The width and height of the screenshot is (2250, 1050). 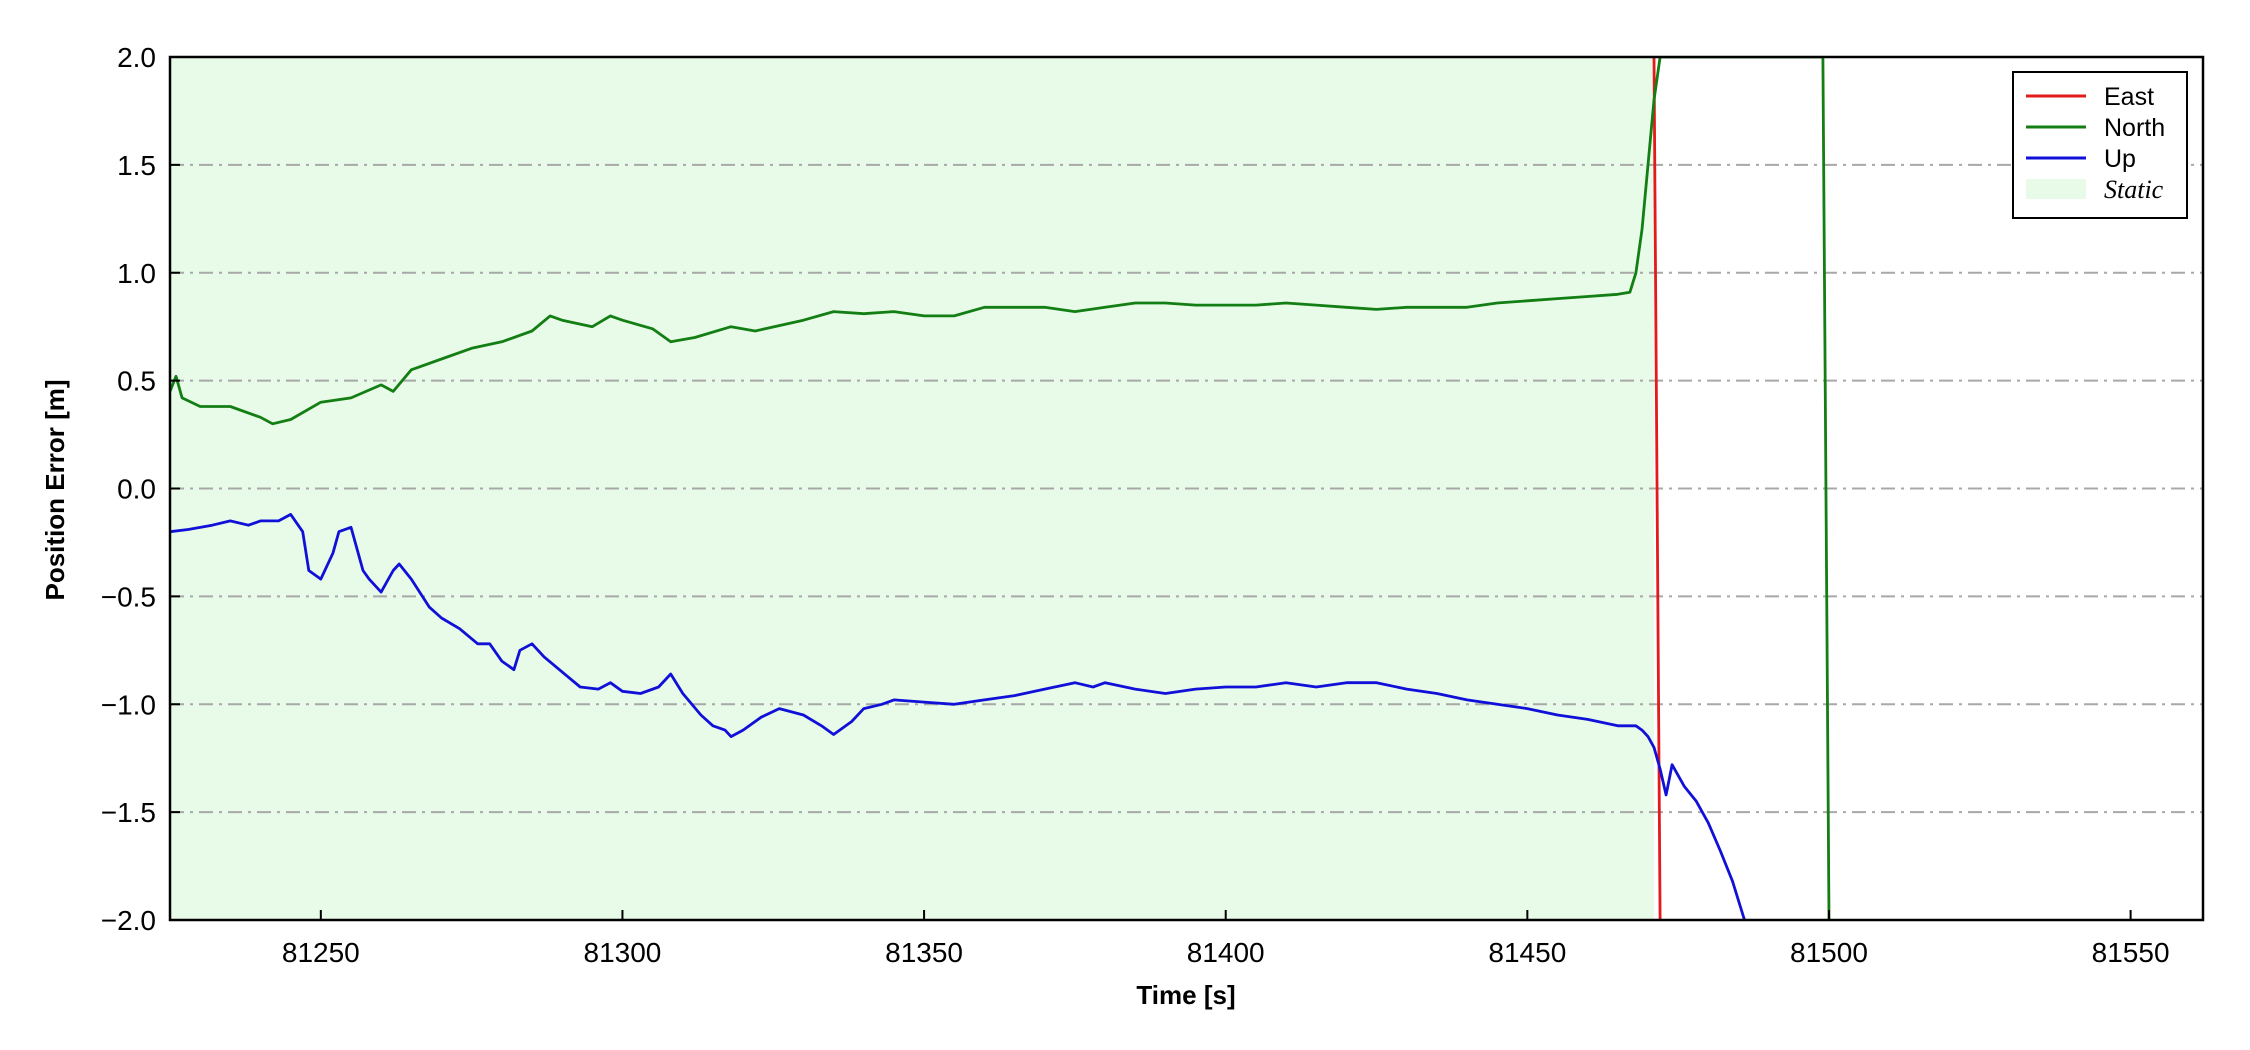 I want to click on y-tick-label: 1.5, so click(x=136, y=165).